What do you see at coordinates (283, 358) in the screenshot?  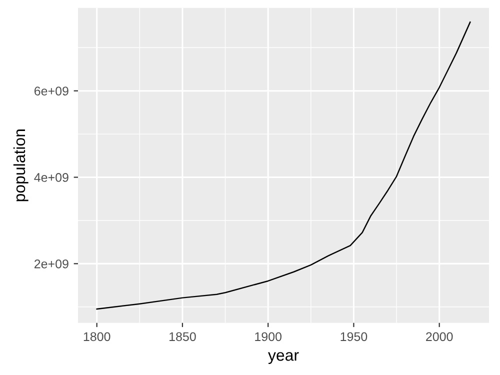 I see `x-axis-title: year` at bounding box center [283, 358].